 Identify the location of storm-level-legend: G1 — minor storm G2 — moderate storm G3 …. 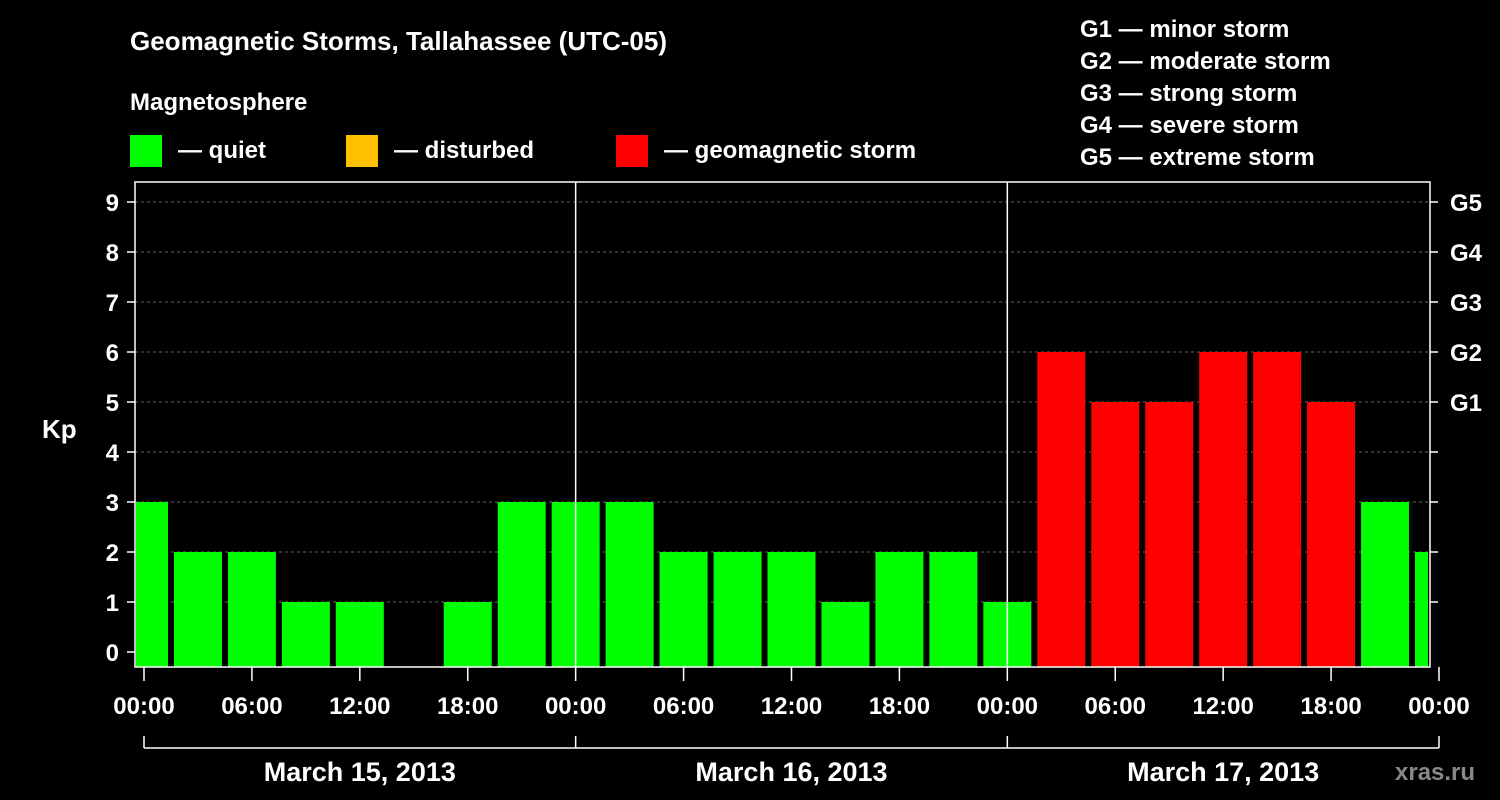
(1205, 93).